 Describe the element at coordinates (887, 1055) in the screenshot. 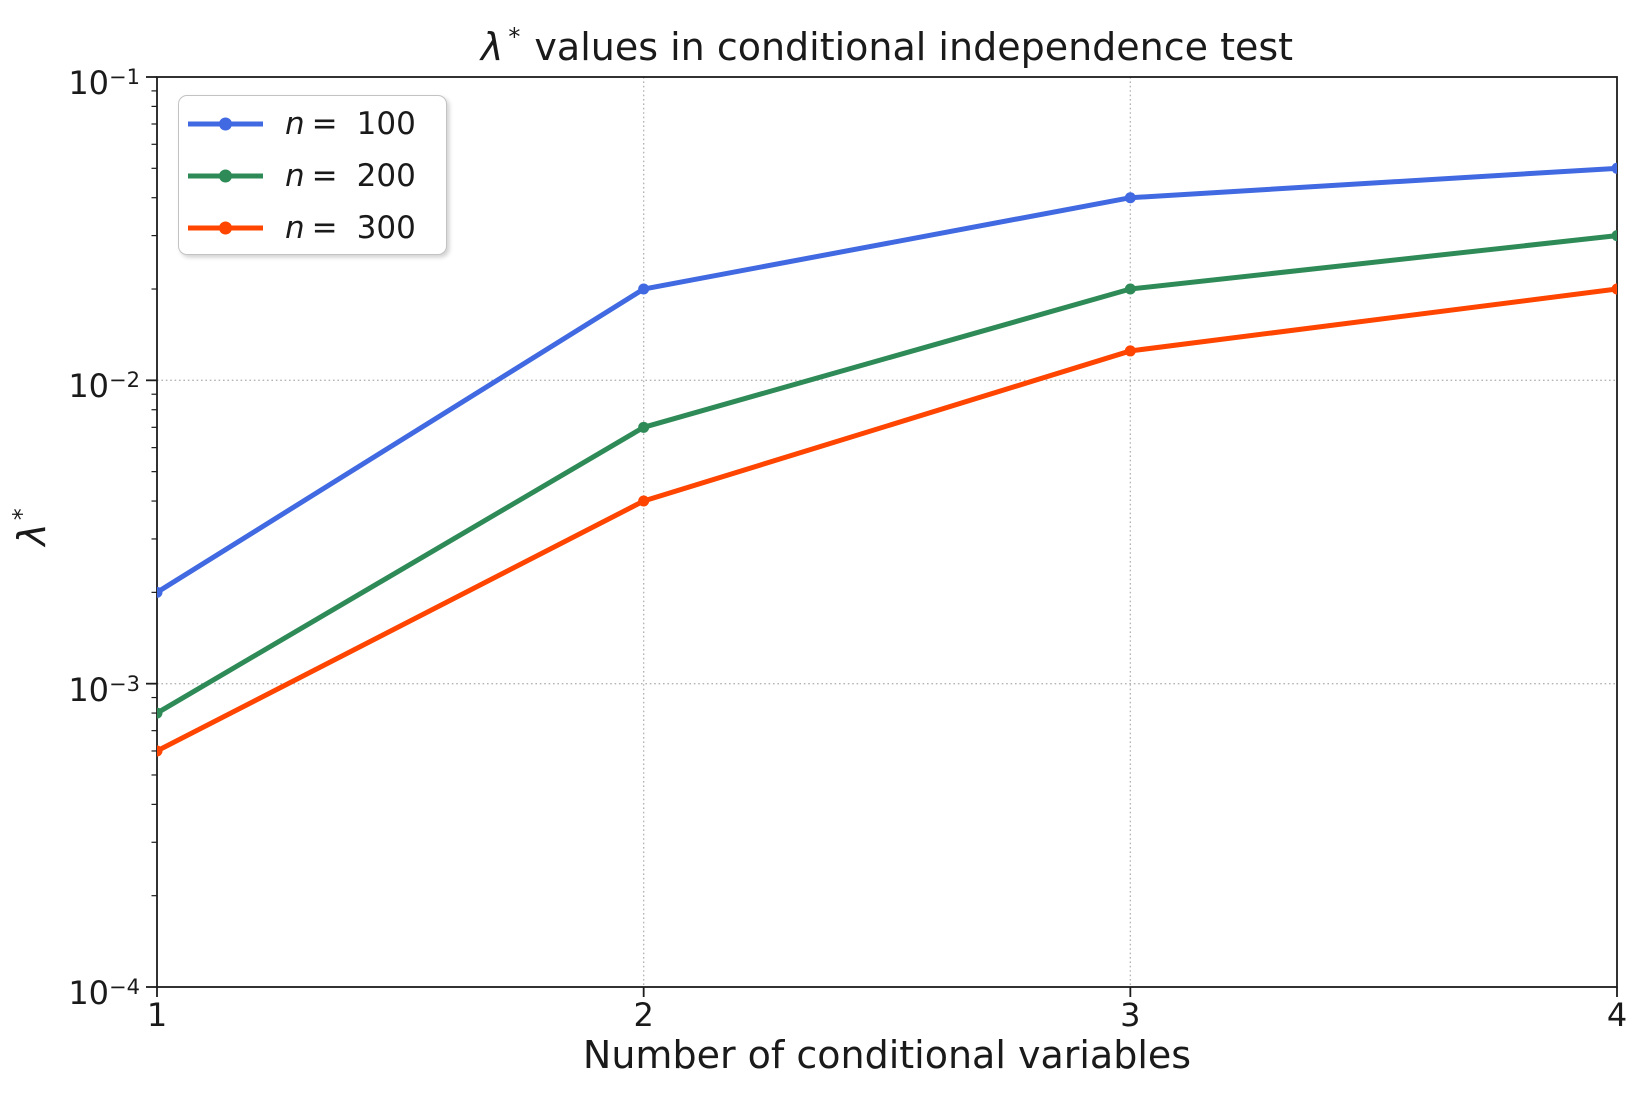

I see `x-axis-label: Number of conditional variables` at that location.